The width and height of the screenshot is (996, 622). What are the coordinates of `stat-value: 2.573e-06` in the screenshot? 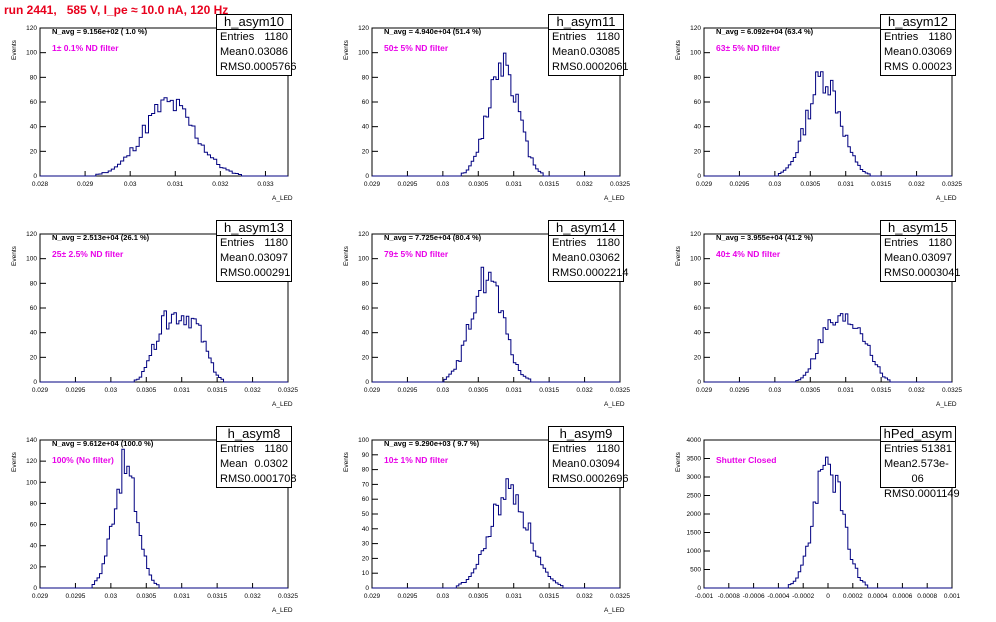 It's located at (930, 471).